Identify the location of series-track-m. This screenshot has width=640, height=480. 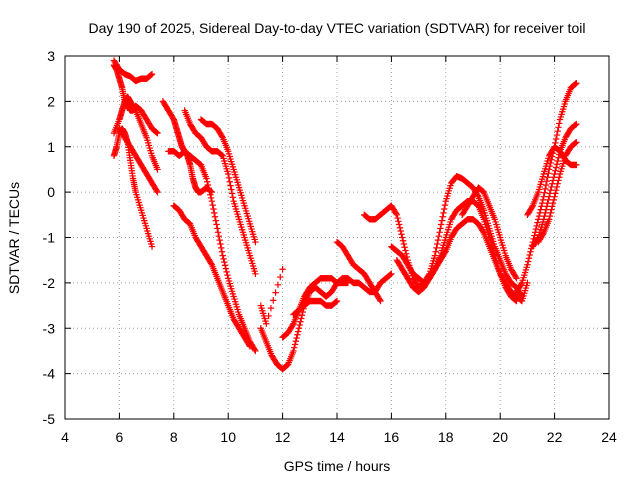
(315, 307).